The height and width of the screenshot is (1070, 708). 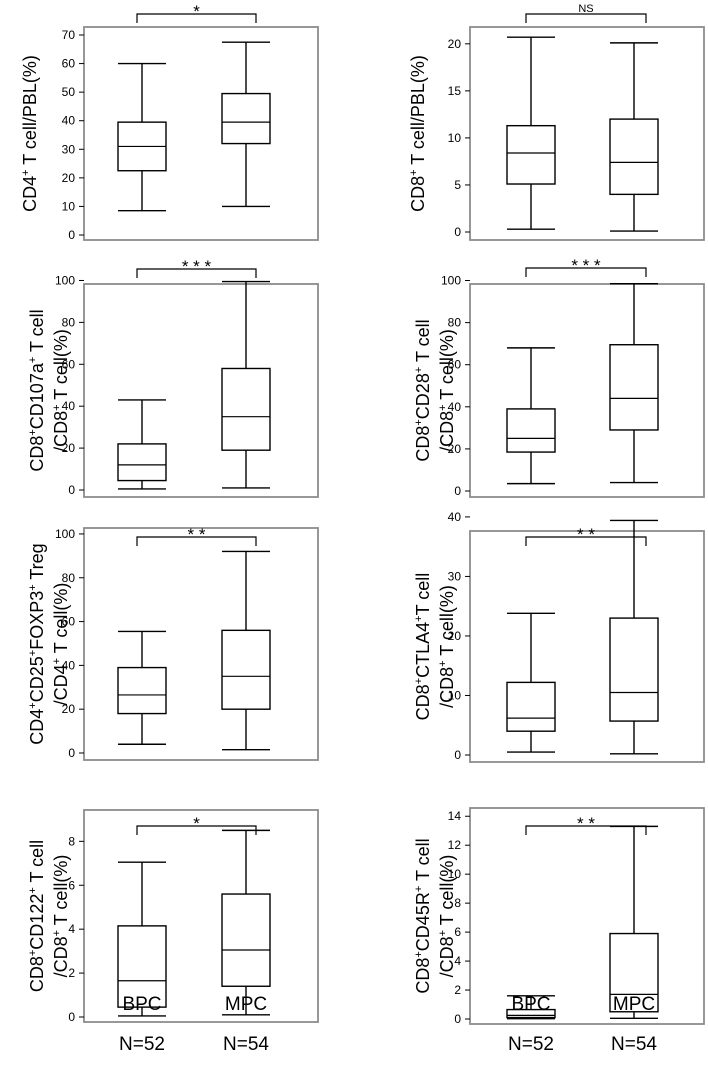 What do you see at coordinates (587, 916) in the screenshot?
I see `panel-8-frame` at bounding box center [587, 916].